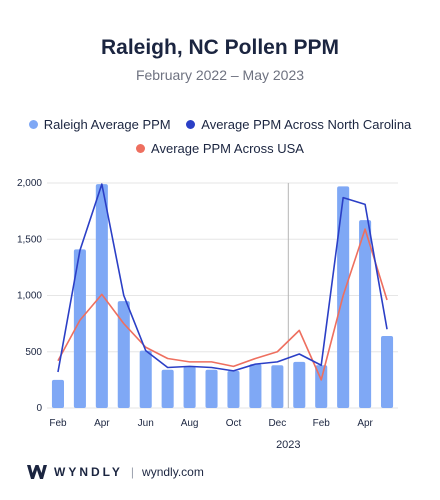 The width and height of the screenshot is (440, 500). What do you see at coordinates (190, 423) in the screenshot?
I see `x-tick-label: Aug` at bounding box center [190, 423].